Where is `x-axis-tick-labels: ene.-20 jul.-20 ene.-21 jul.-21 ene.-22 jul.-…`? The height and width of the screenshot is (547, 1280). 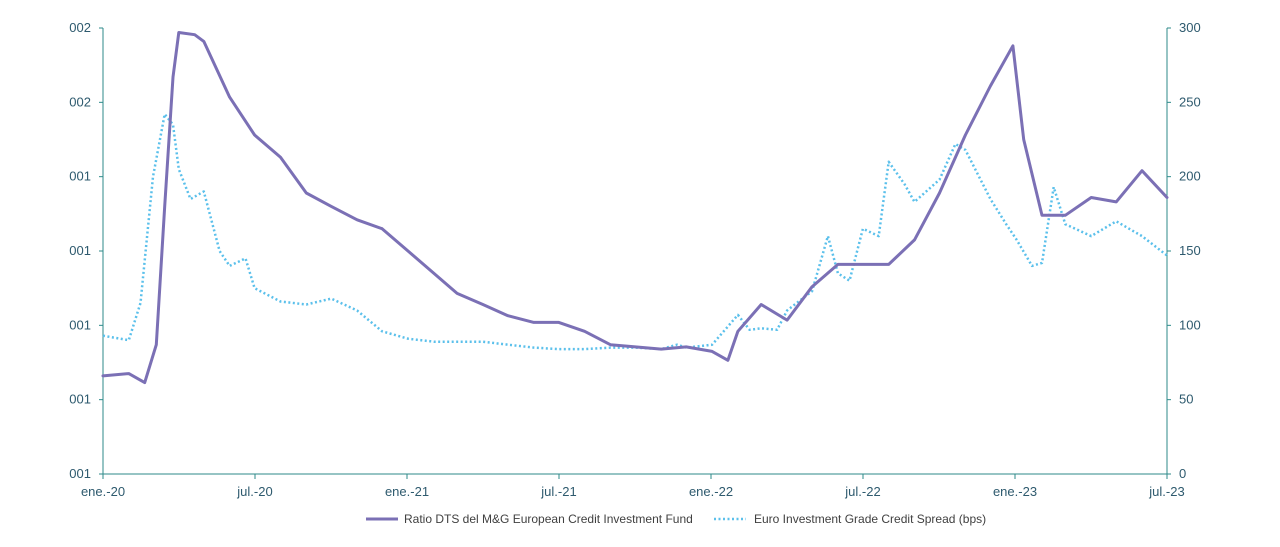 x-axis-tick-labels: ene.-20 jul.-20 ene.-21 jul.-21 ene.-22 jul.-… is located at coordinates (633, 491).